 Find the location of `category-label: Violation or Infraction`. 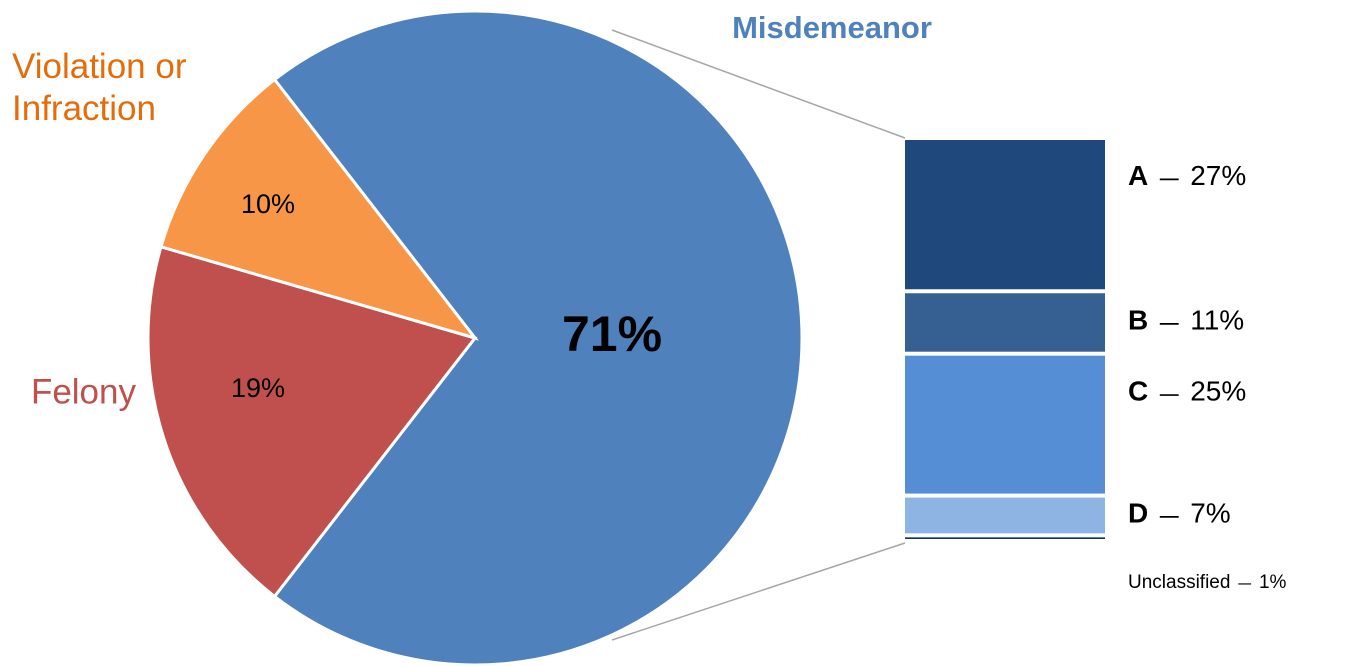

category-label: Violation or Infraction is located at coordinates (99, 87).